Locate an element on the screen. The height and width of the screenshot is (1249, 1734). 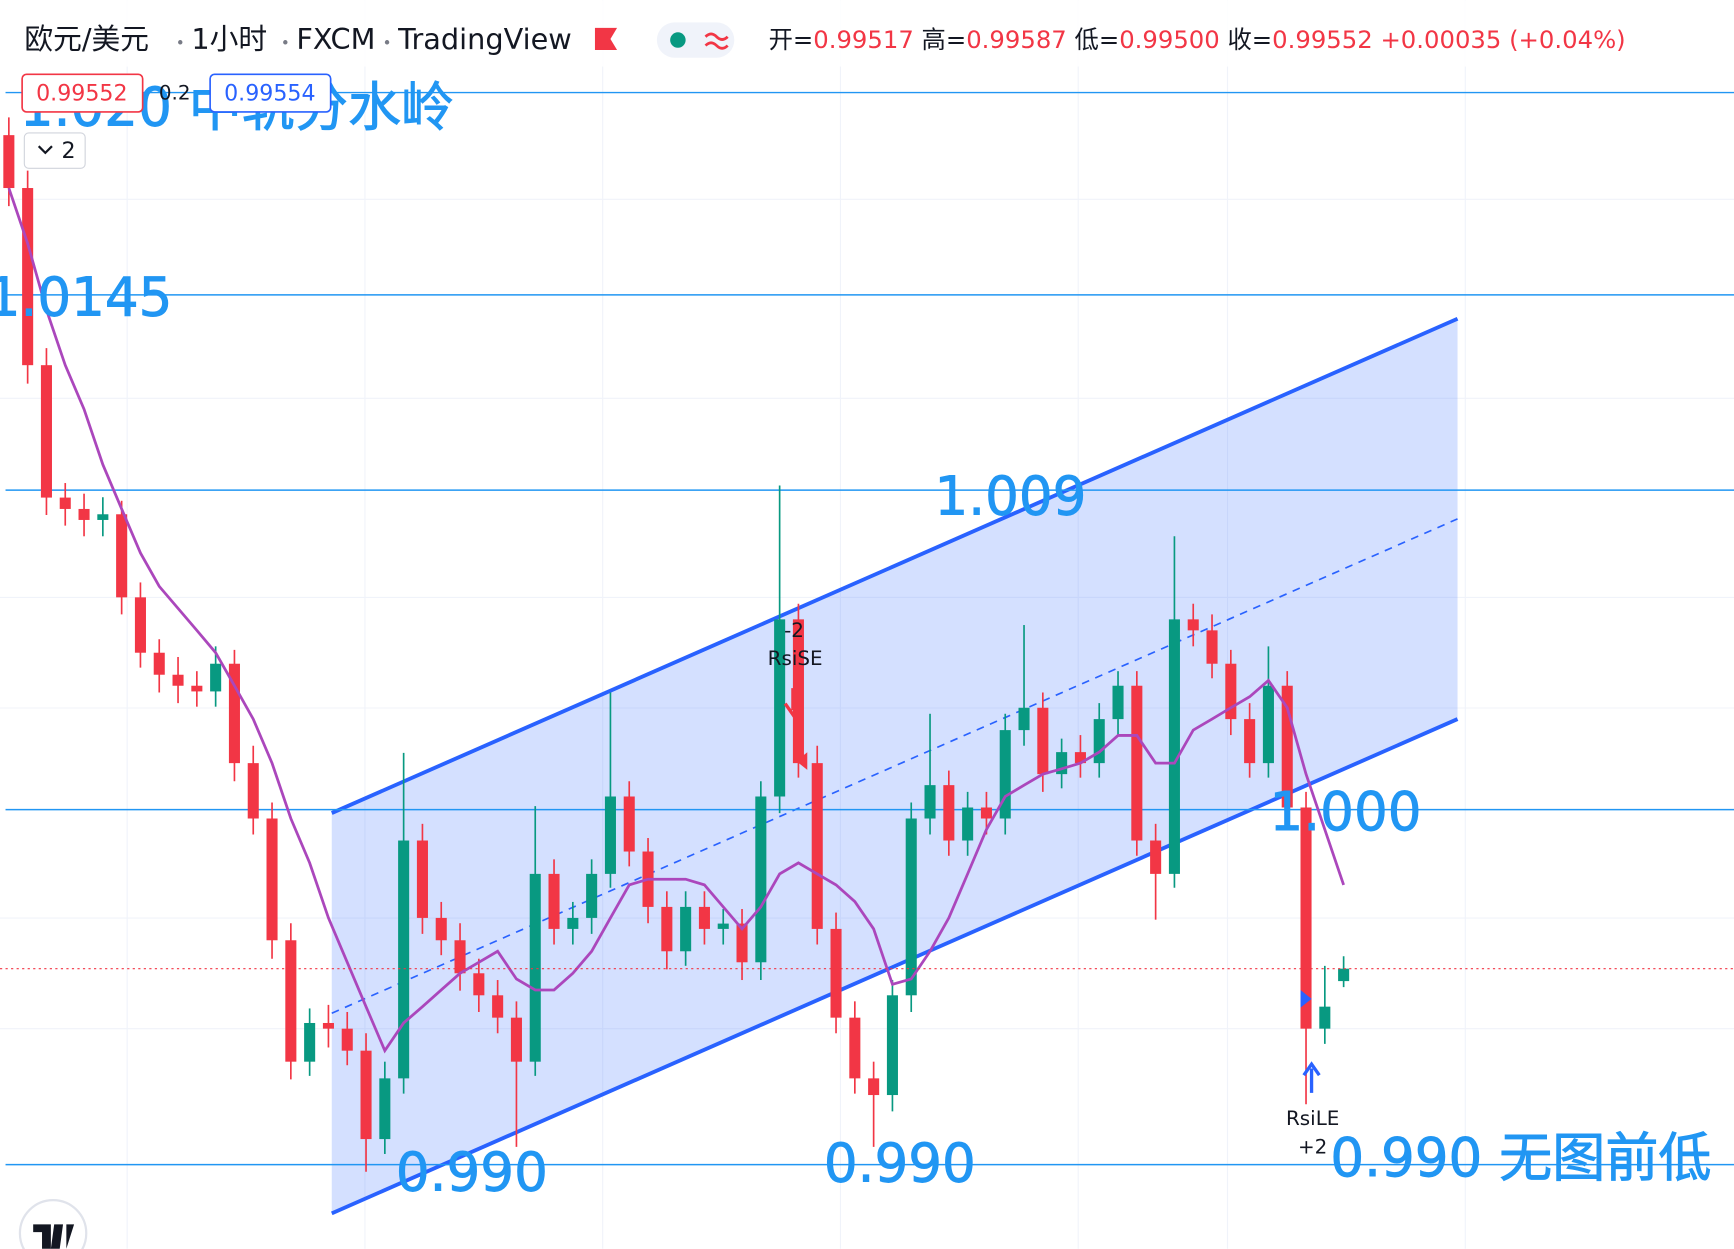
signal-qty: -2 is located at coordinates (794, 630).